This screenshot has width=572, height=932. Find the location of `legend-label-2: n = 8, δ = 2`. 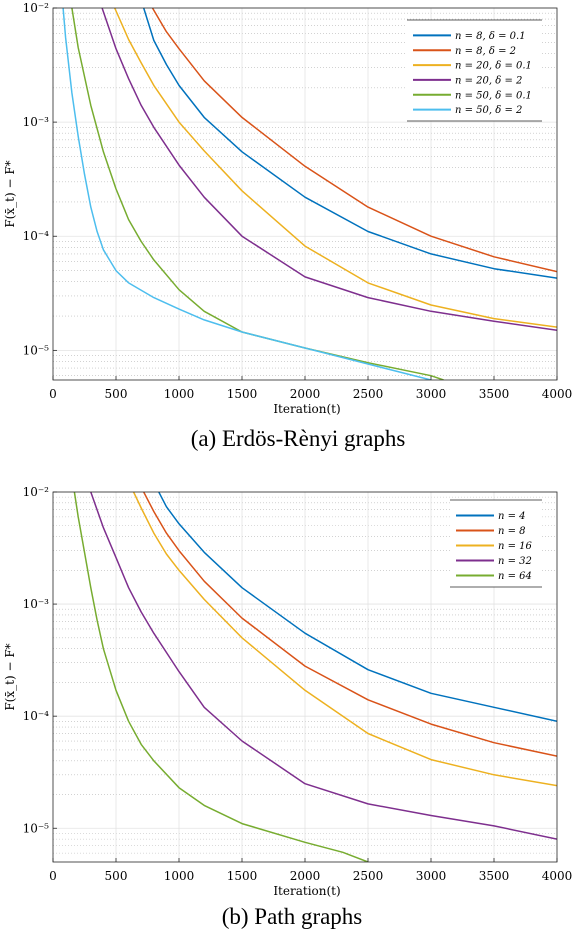

legend-label-2: n = 8, δ = 2 is located at coordinates (485, 51).